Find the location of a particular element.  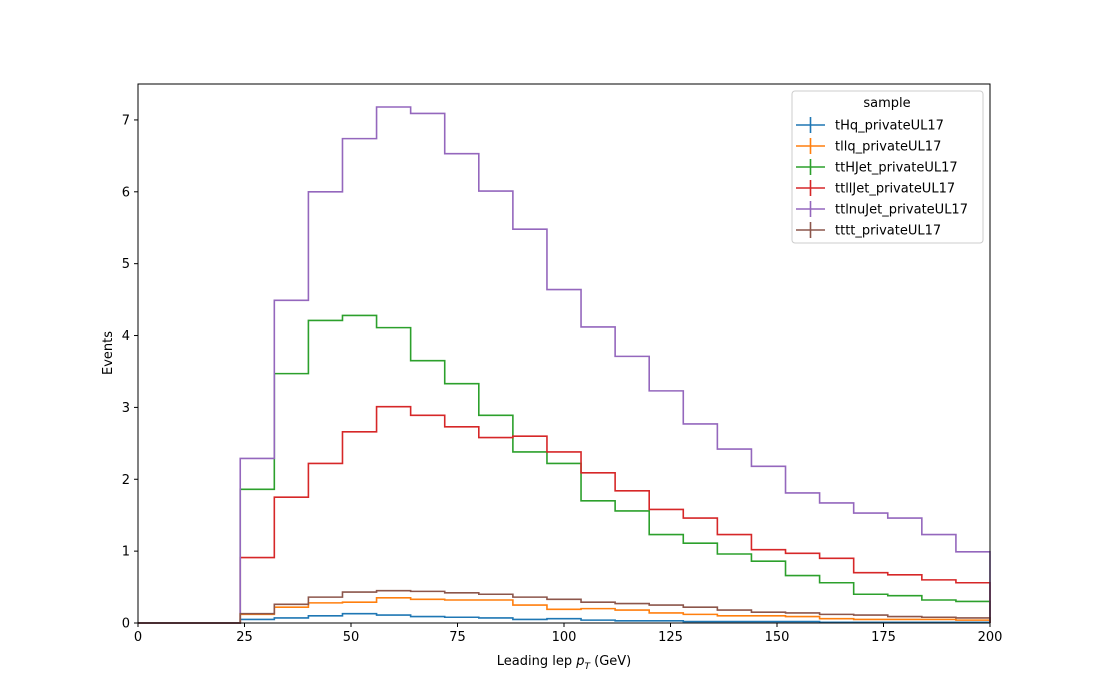

x-tick-label: 100 is located at coordinates (564, 637).